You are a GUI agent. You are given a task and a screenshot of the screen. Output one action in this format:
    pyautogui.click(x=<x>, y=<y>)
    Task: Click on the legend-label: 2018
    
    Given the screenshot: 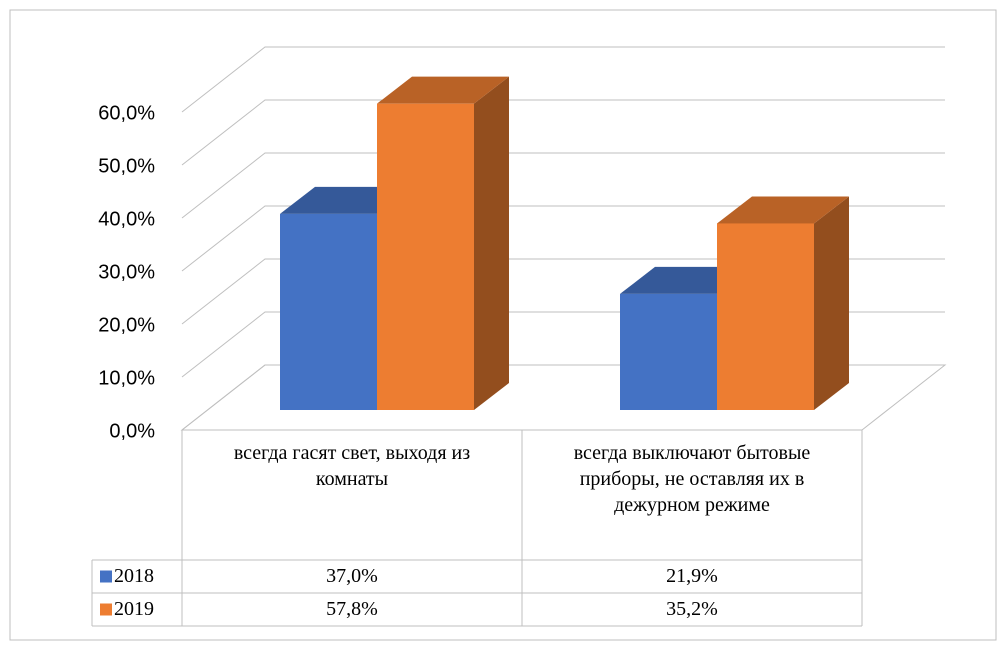 What is the action you would take?
    pyautogui.click(x=134, y=576)
    